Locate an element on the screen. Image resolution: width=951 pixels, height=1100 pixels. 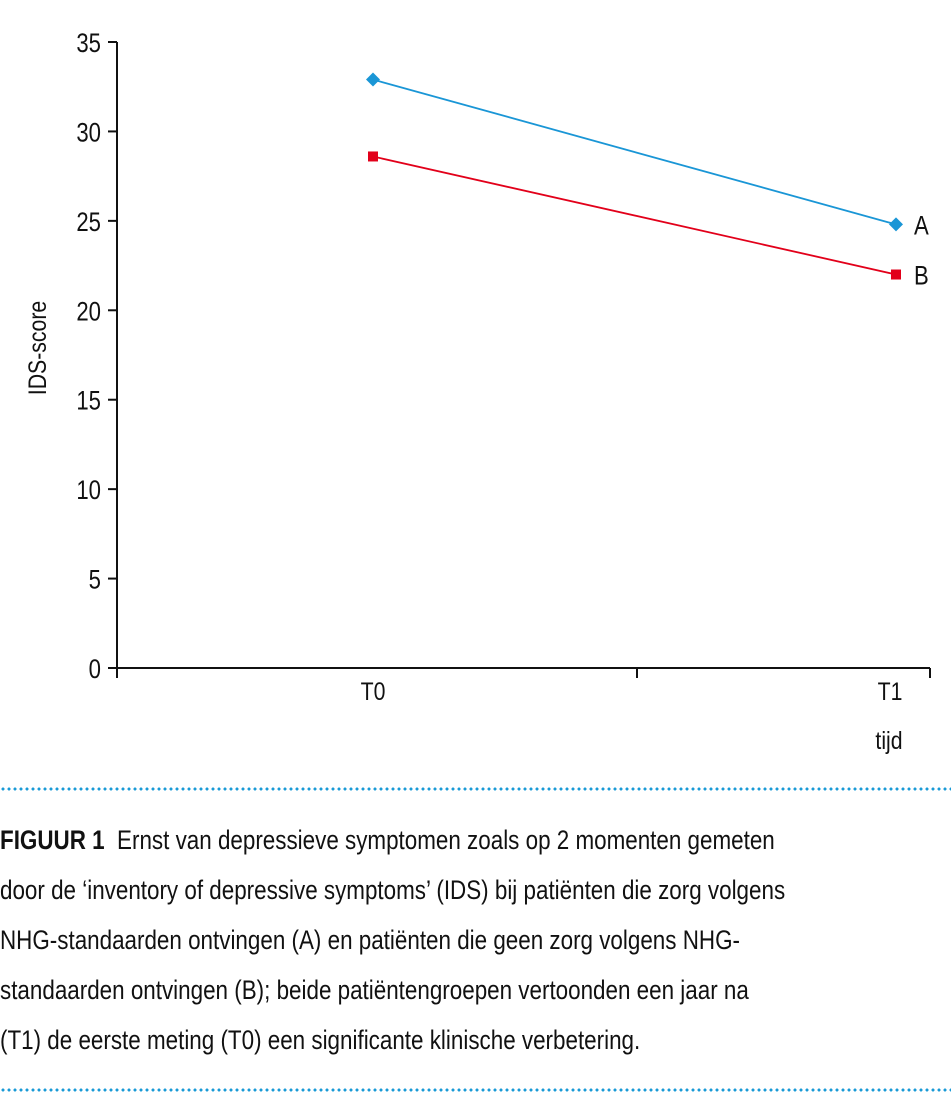
series-layer: AB is located at coordinates (647, 181).